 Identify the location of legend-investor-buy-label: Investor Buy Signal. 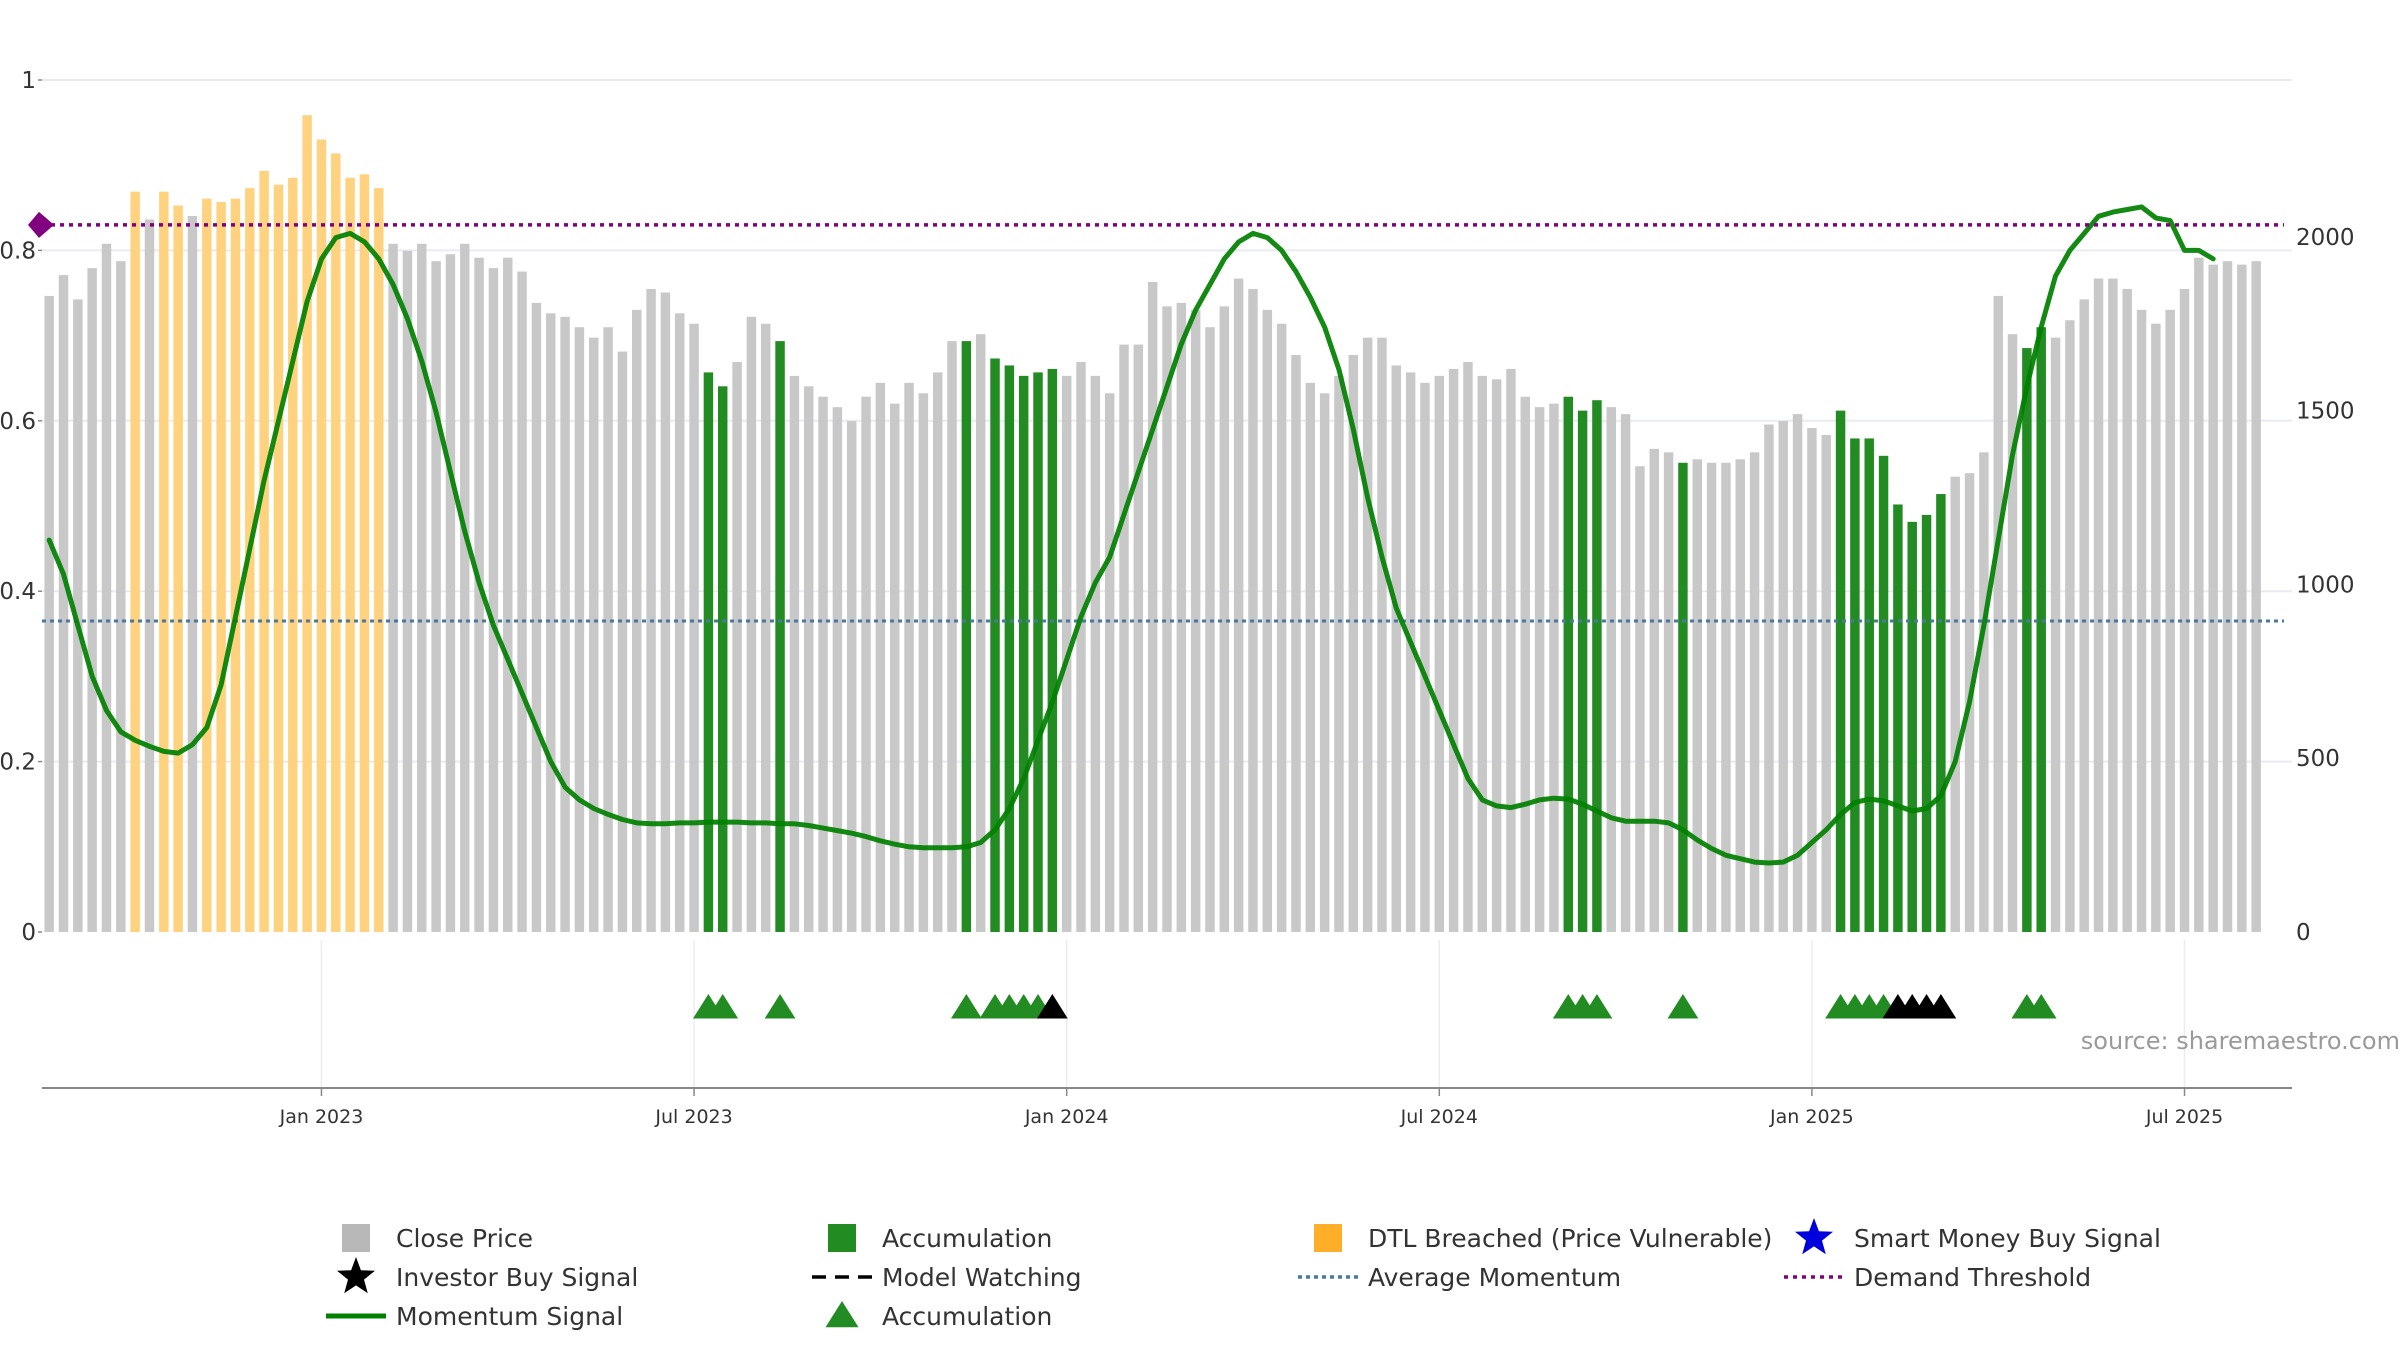
(517, 1277).